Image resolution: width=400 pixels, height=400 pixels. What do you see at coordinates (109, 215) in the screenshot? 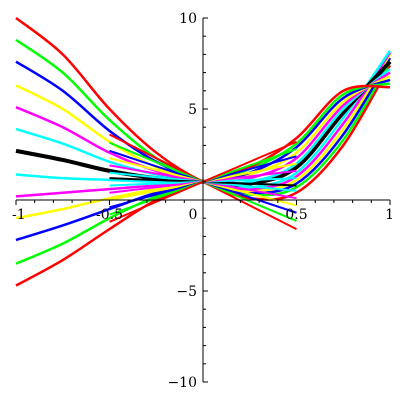
I see `x-tick-label: -0.5` at bounding box center [109, 215].